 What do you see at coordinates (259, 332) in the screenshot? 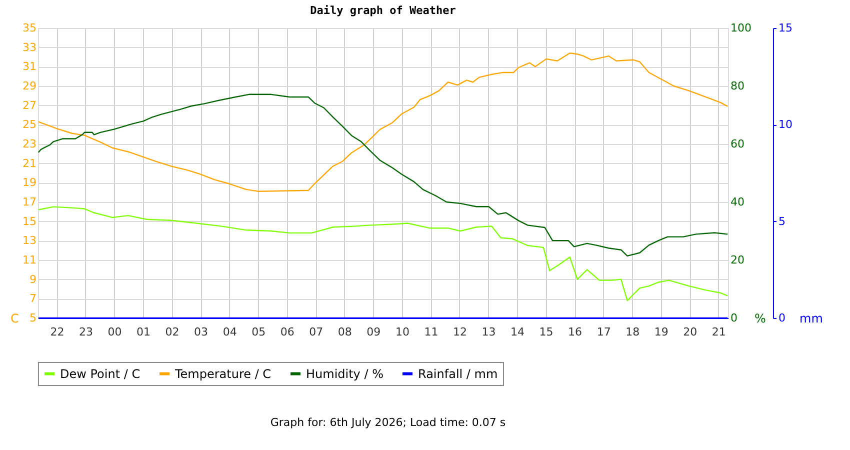
I see `x-tick-label: 05` at bounding box center [259, 332].